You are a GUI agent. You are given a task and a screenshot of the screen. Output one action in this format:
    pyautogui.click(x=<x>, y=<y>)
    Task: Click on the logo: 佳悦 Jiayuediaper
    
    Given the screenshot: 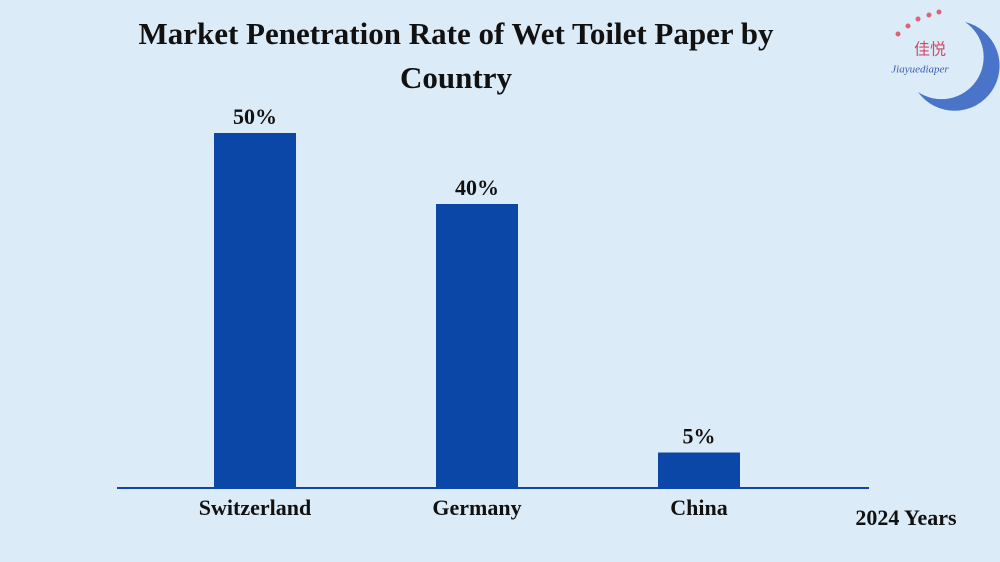 What is the action you would take?
    pyautogui.click(x=945, y=60)
    